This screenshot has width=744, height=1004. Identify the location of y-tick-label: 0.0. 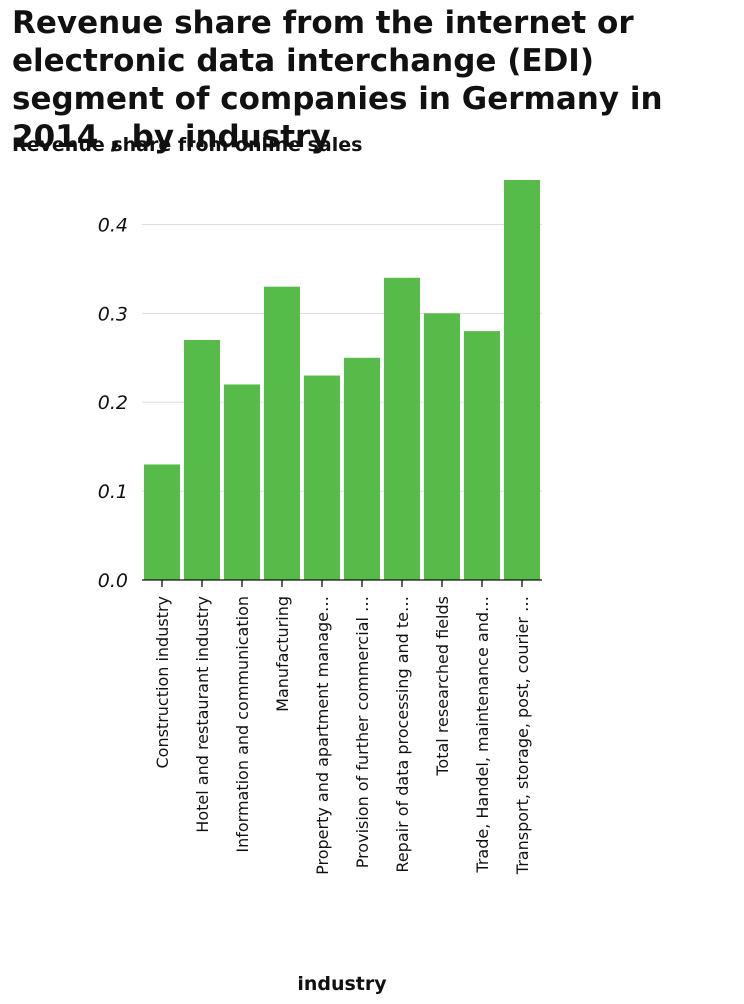
(113, 581).